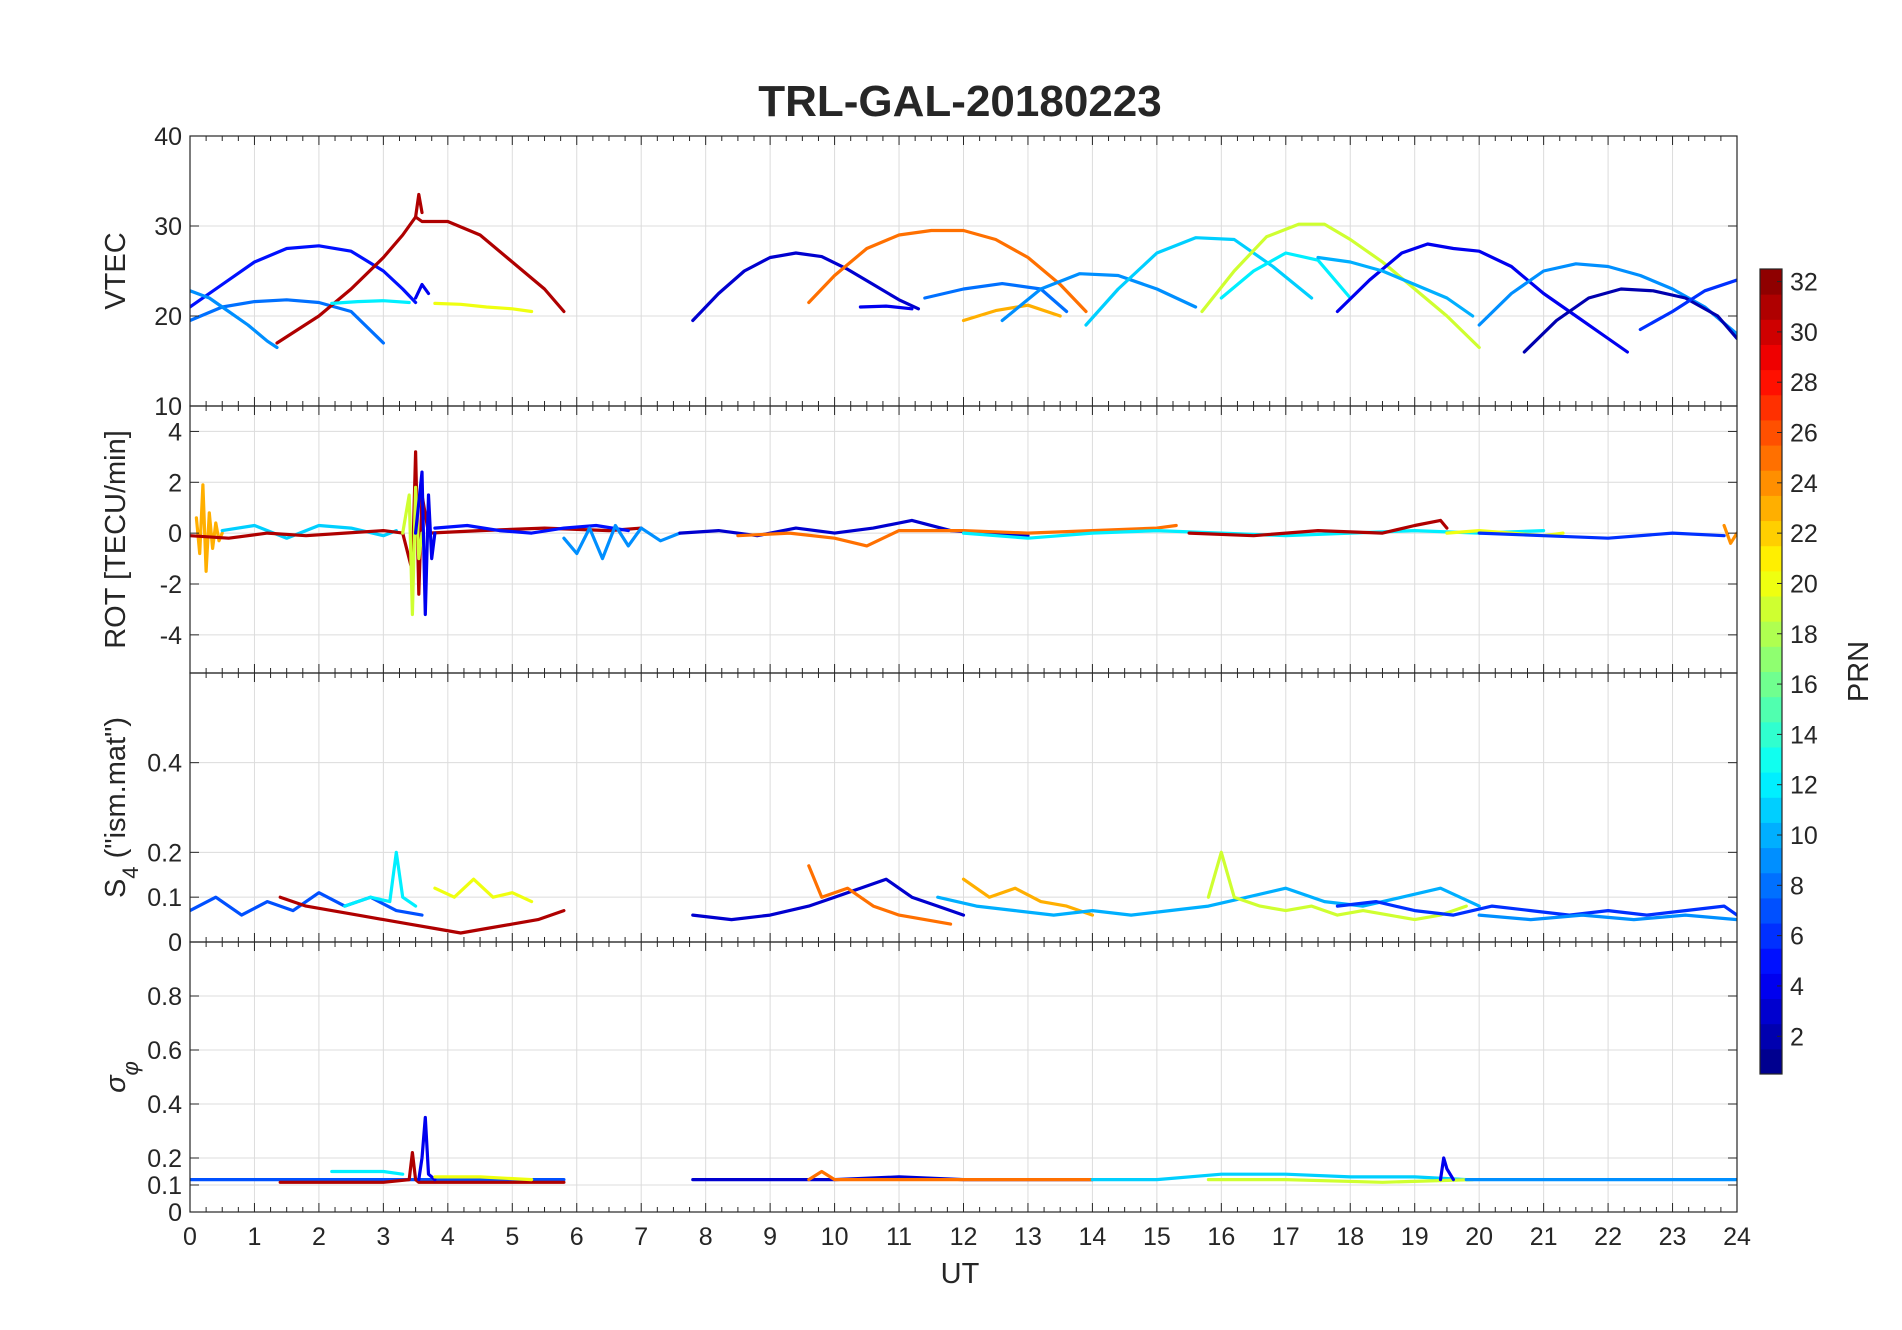 This screenshot has width=1902, height=1330. What do you see at coordinates (1028, 1237) in the screenshot?
I see `x-tick-label: 13` at bounding box center [1028, 1237].